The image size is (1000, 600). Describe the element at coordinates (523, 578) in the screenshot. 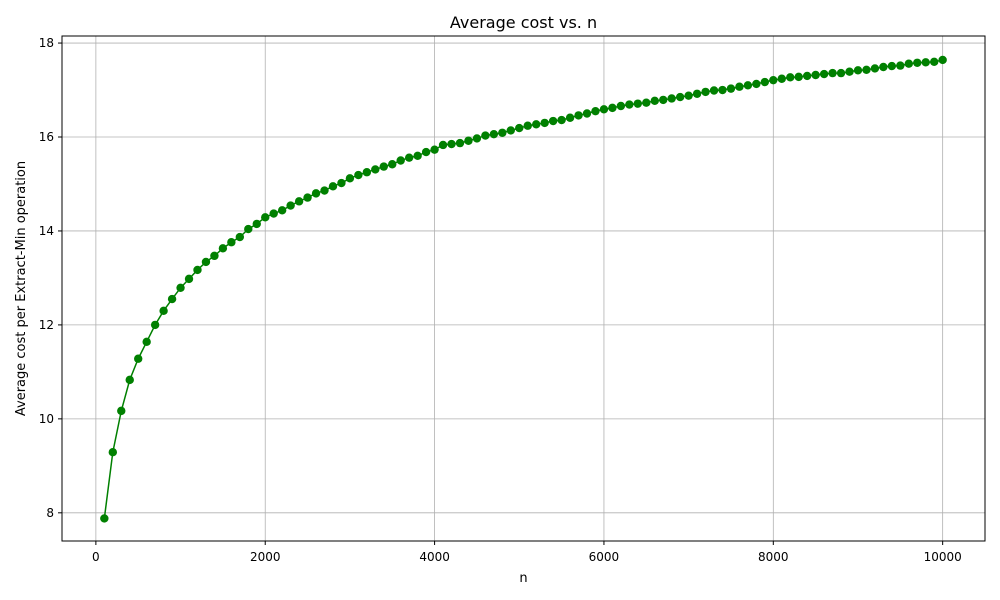

I see `x-axis-label: n` at that location.